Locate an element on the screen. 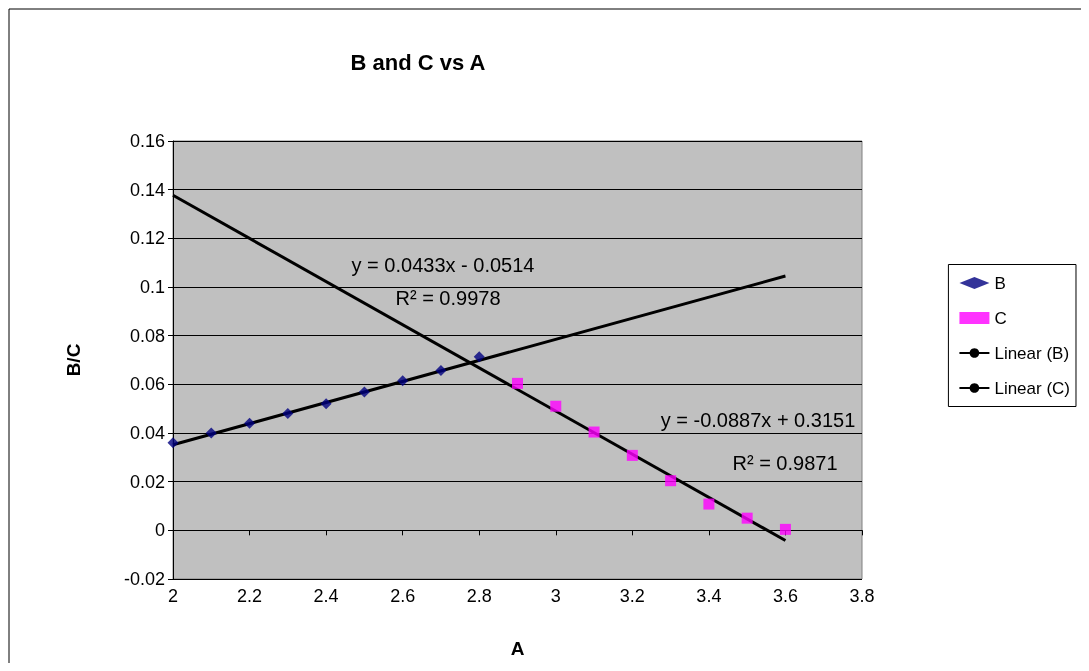 The image size is (1089, 671). y-axis-title: B/C is located at coordinates (73, 360).